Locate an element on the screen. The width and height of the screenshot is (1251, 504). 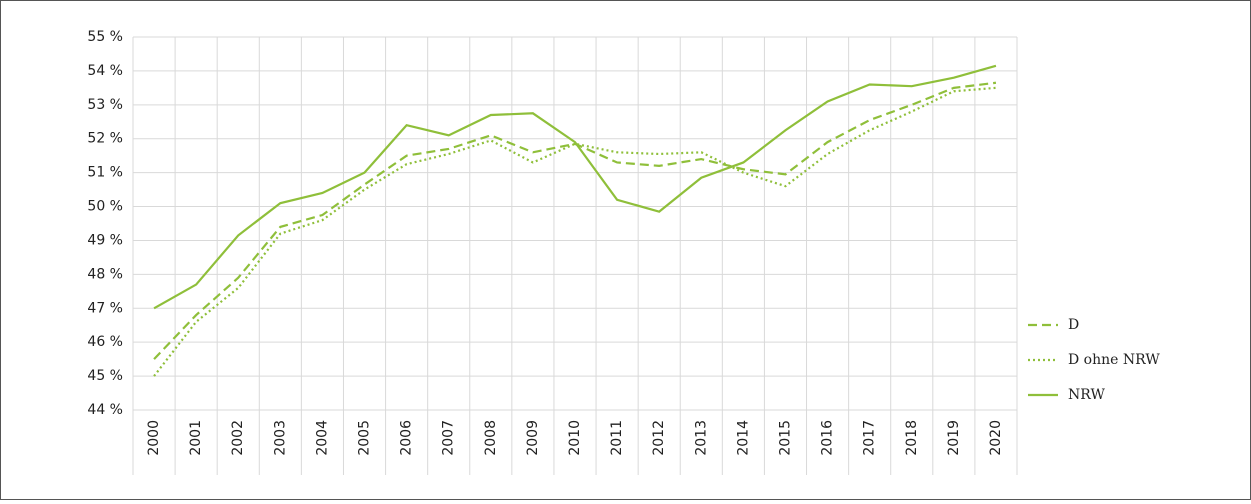
x-tick-label: 2010 is located at coordinates (575, 438).